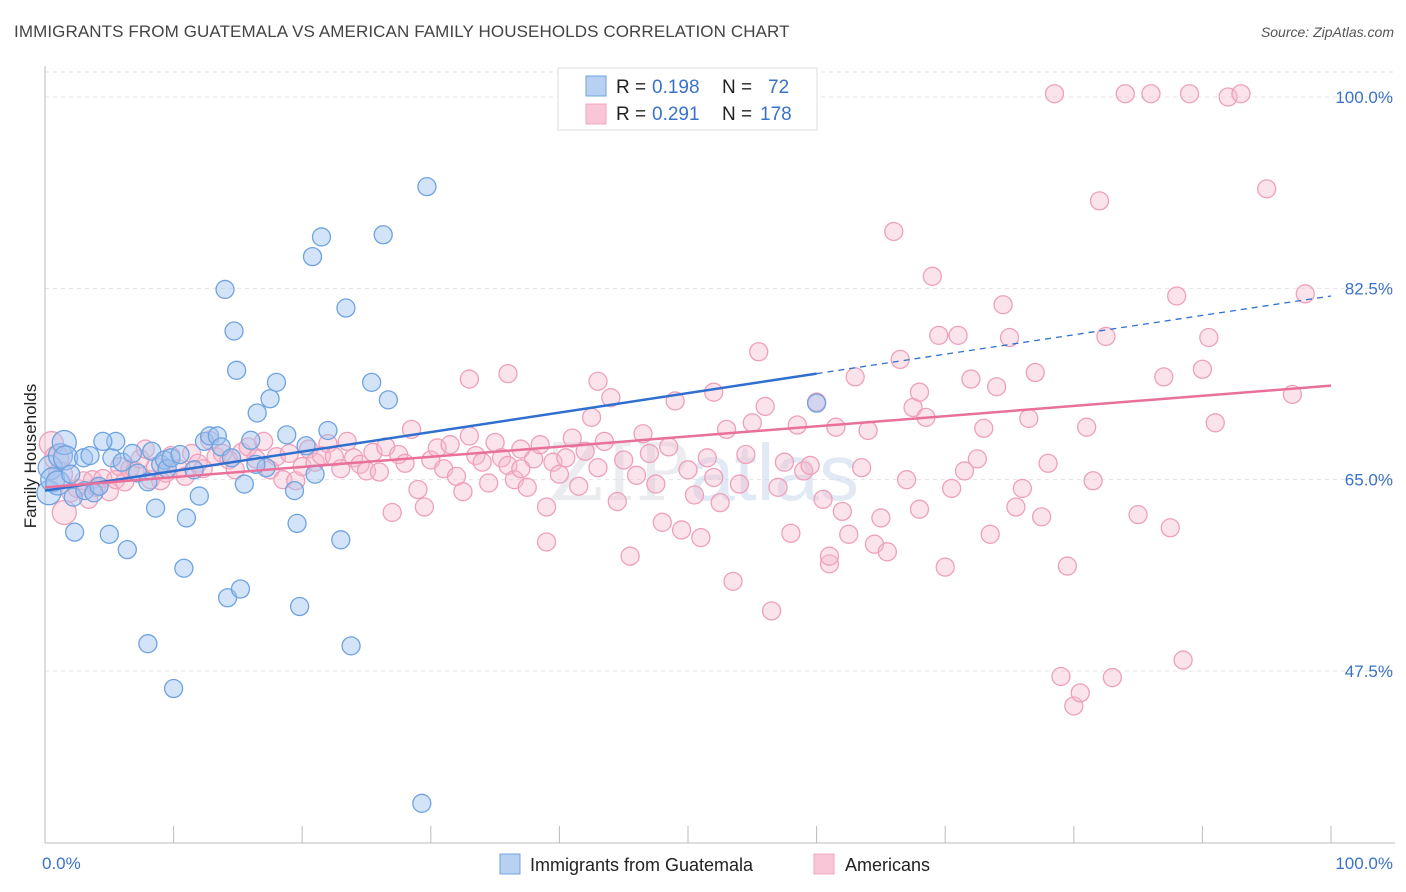 This screenshot has width=1406, height=892. Describe the element at coordinates (642, 865) in the screenshot. I see `bottom-legend-label-blue: Immigrants from Guatemala` at that location.